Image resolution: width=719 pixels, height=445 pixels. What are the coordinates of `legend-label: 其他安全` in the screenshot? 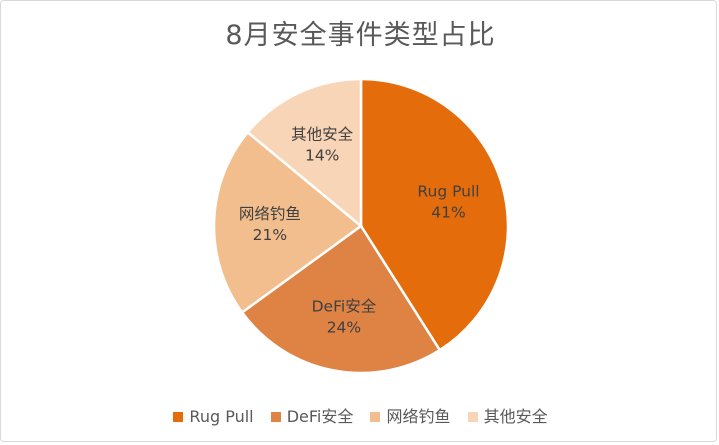 It's located at (515, 416).